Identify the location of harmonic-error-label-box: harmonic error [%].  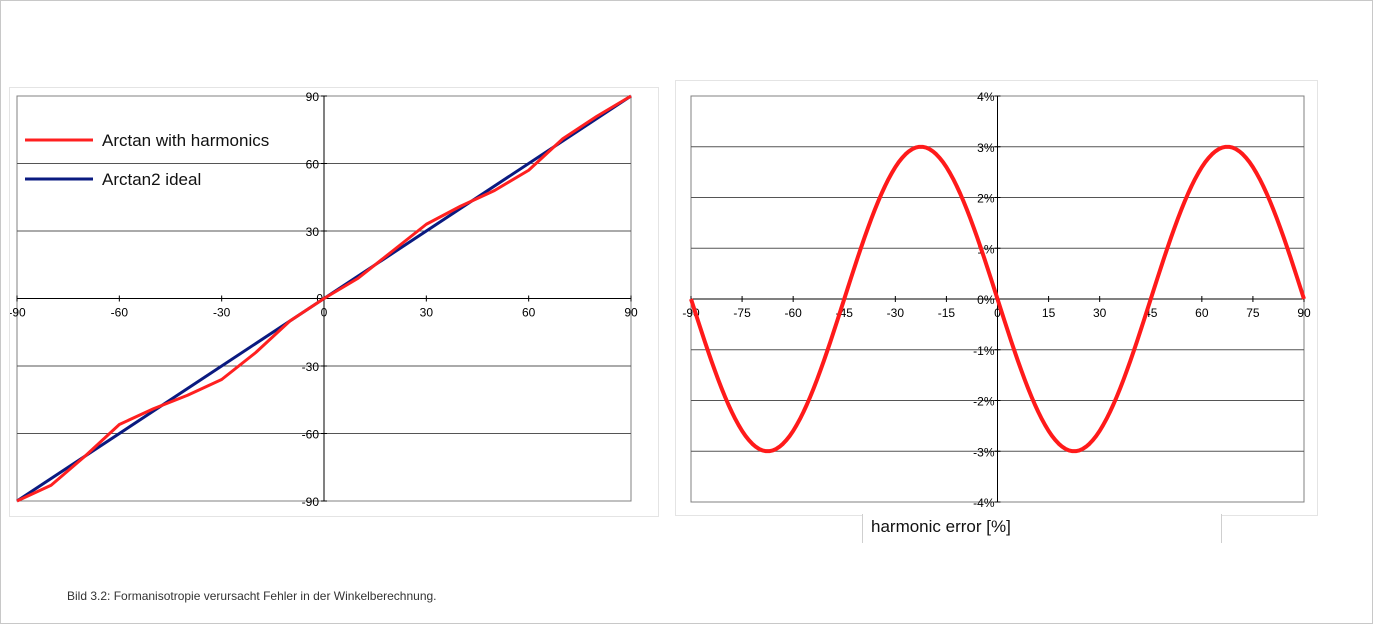
(1042, 528).